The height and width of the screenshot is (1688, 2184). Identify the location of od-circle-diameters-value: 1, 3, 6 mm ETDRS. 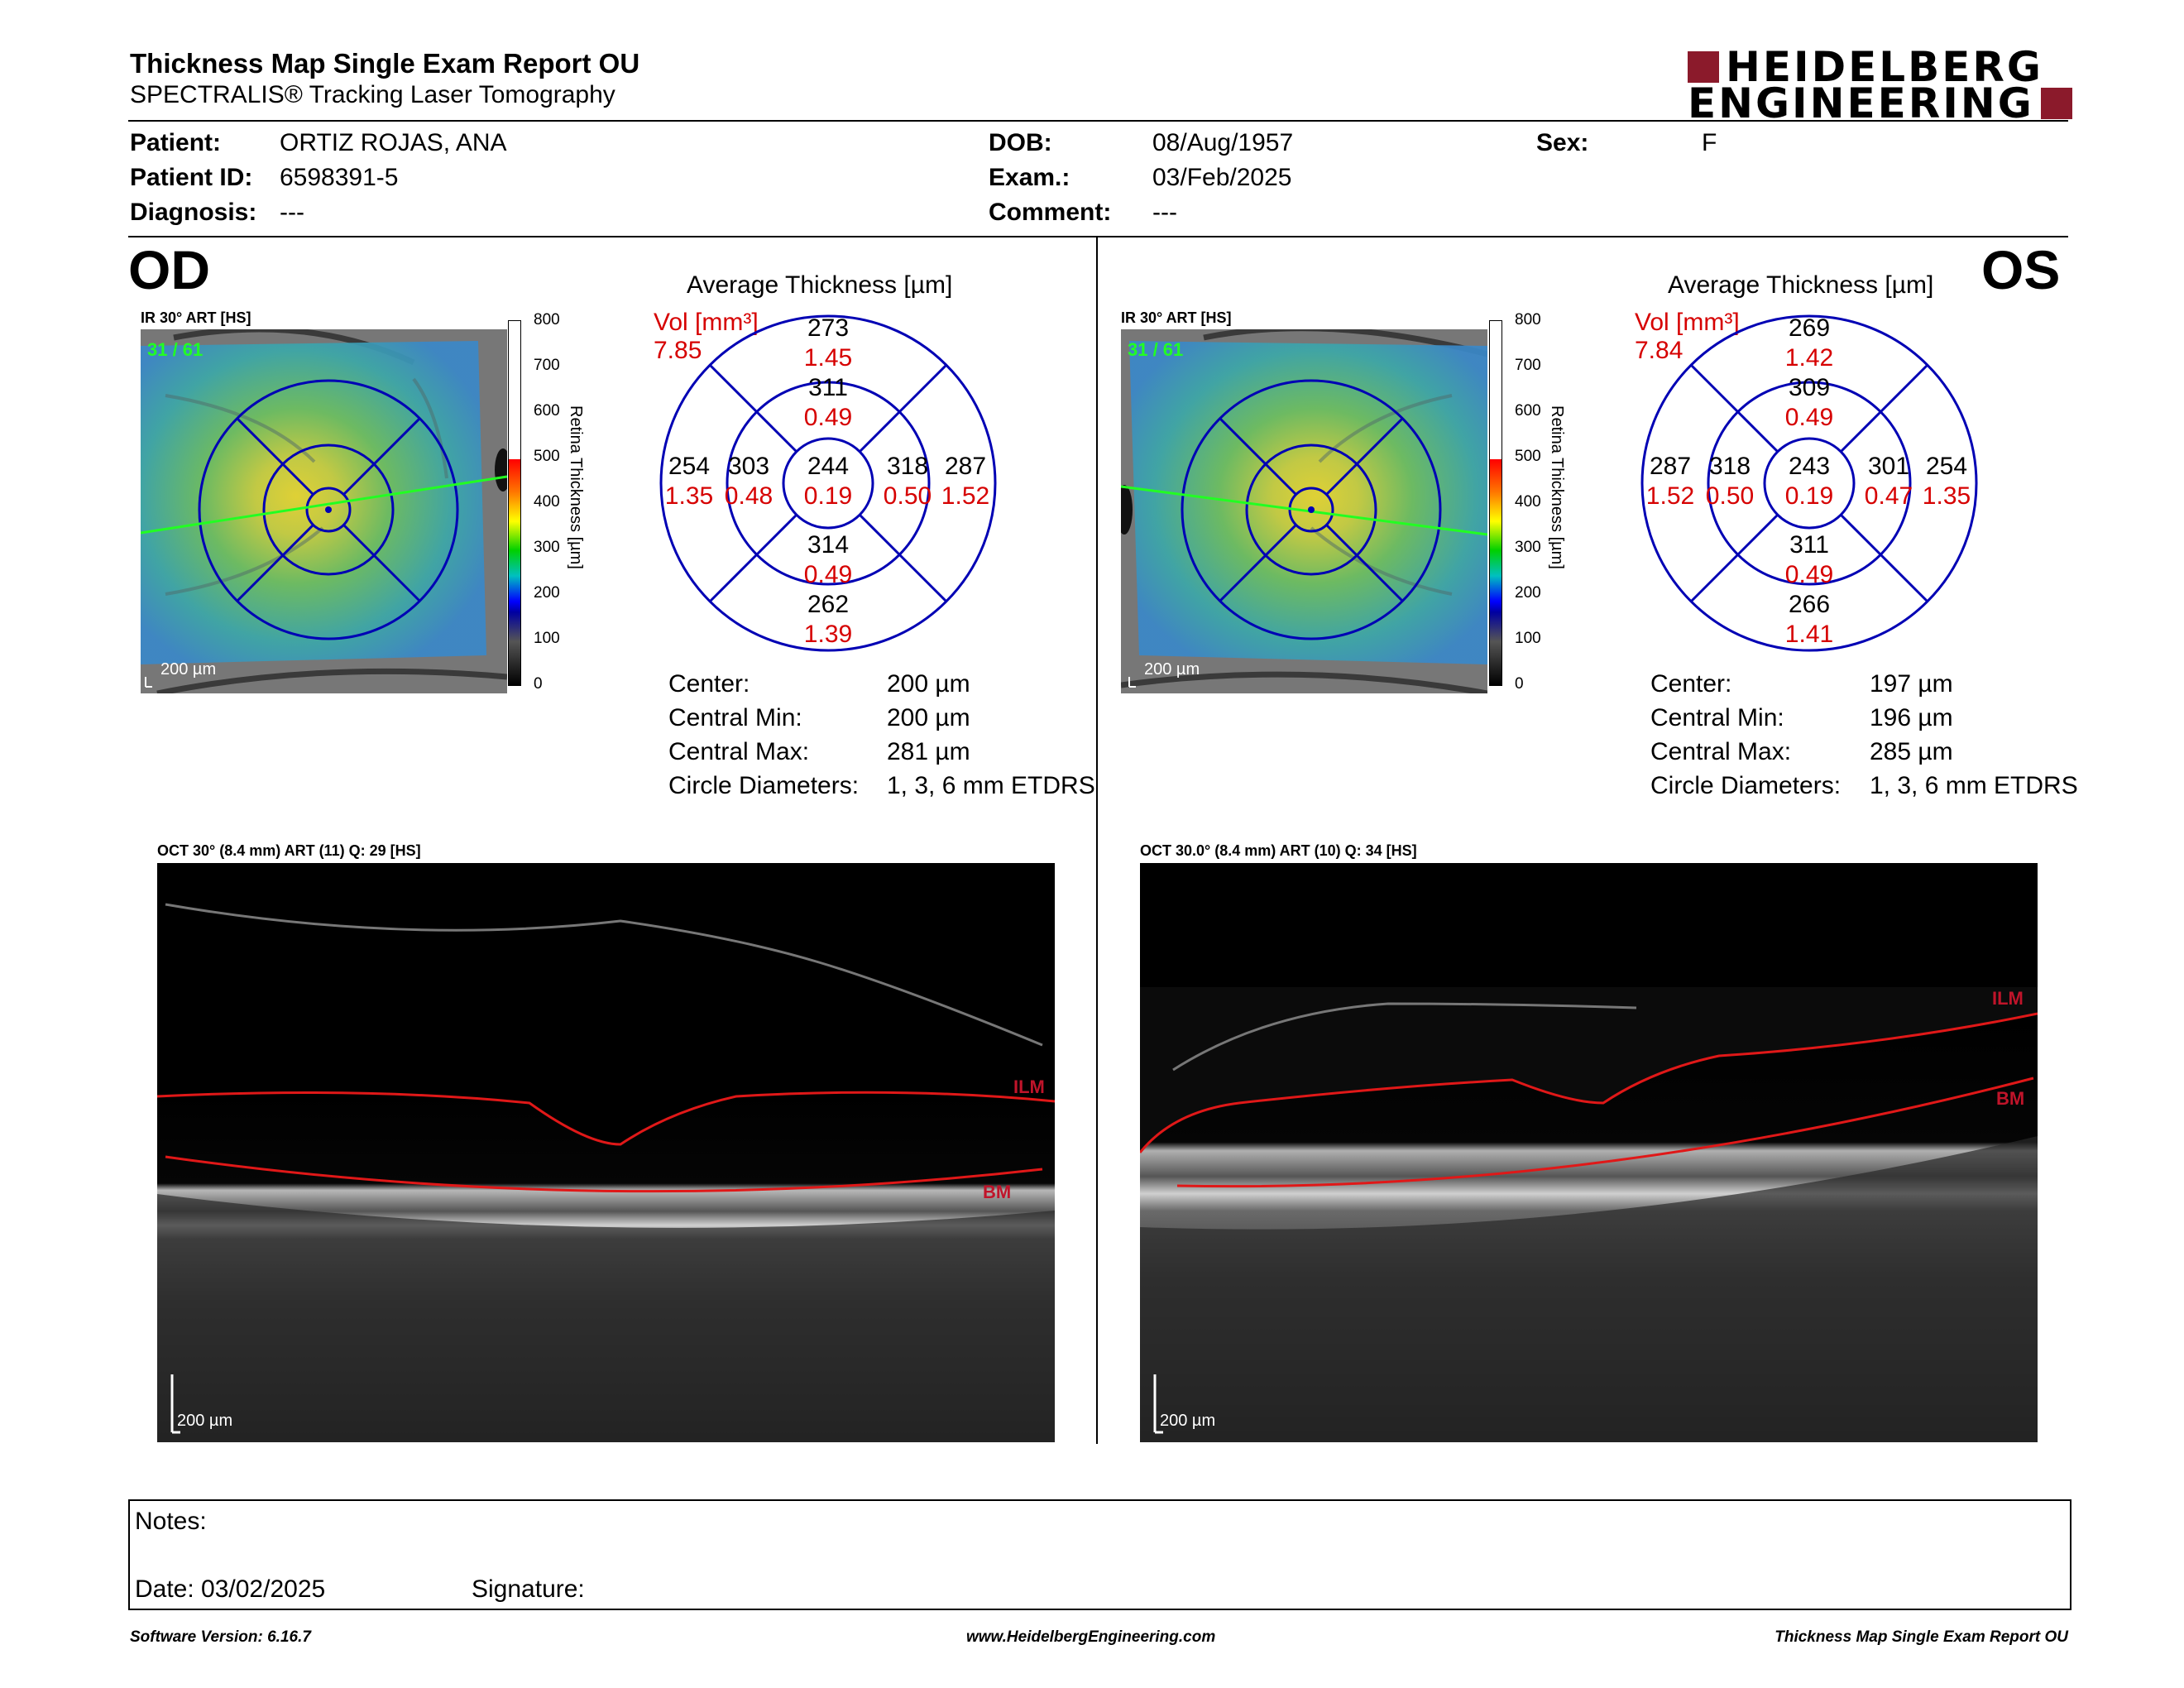
(991, 785).